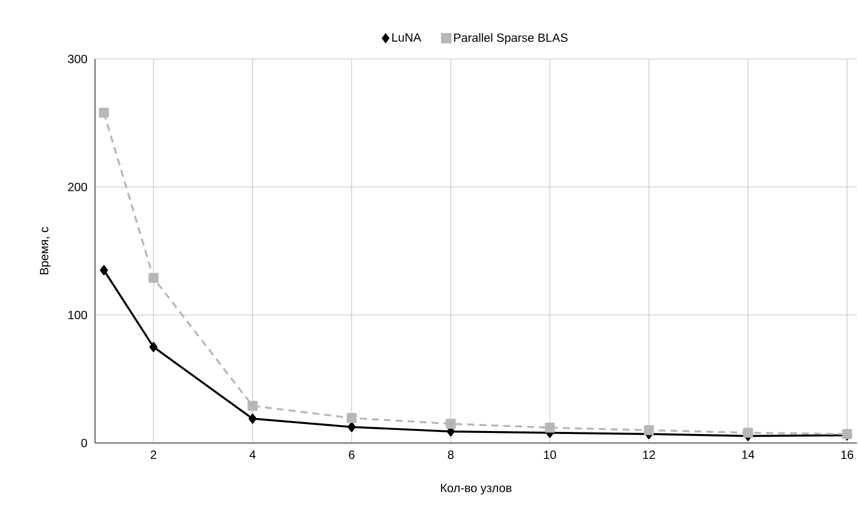 The image size is (858, 514). I want to click on x-tick-label: 16, so click(847, 454).